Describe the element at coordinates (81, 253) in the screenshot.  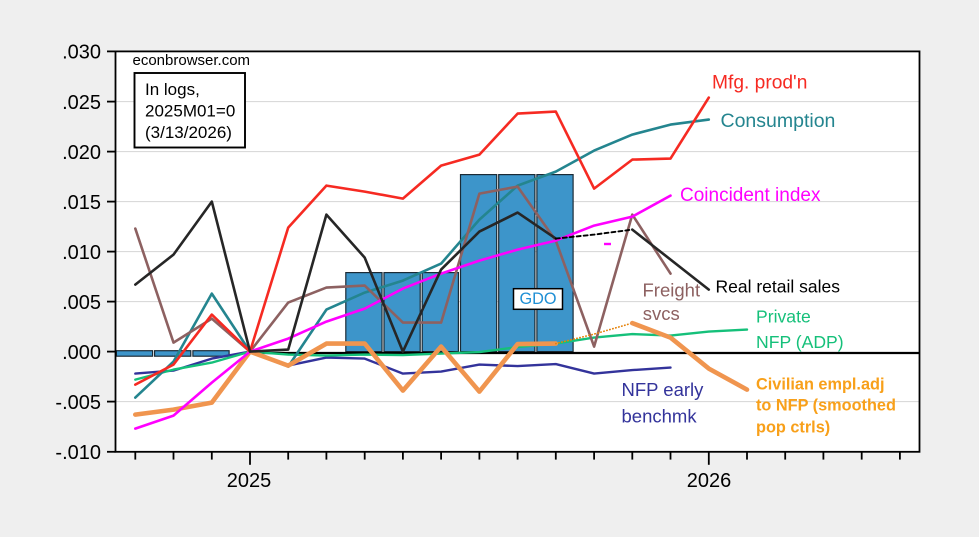
I see `svg-text: .010` at that location.